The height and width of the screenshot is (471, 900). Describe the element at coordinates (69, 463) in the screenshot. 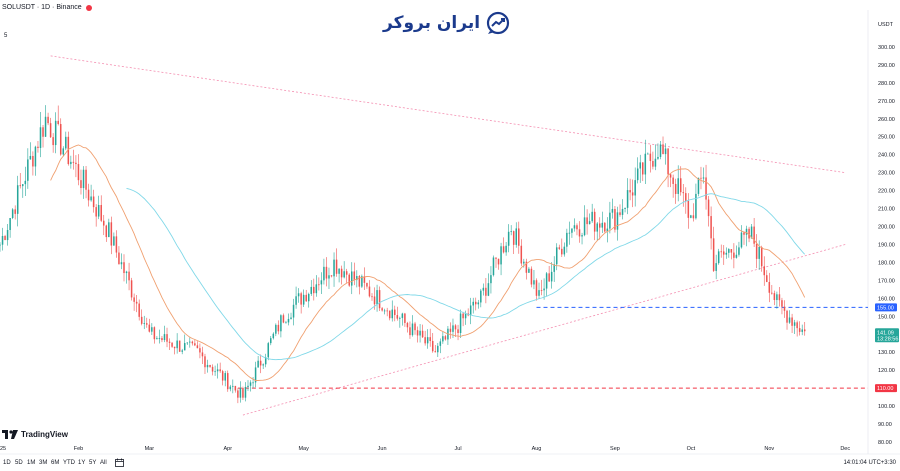

I see `range-ytd-button: YTD` at that location.